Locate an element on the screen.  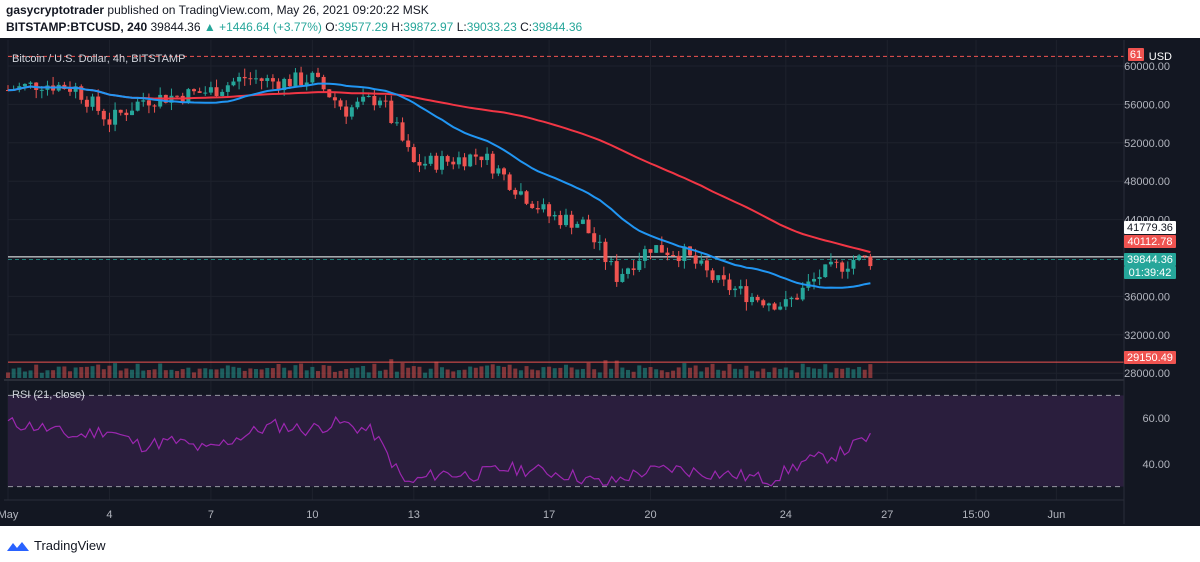
time-tick-label: 27 is located at coordinates (887, 515).